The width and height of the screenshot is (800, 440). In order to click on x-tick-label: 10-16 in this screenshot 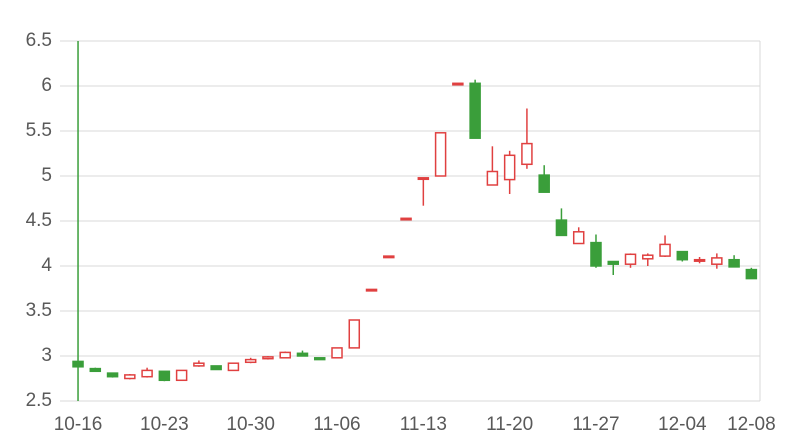, I will do `click(78, 424)`.